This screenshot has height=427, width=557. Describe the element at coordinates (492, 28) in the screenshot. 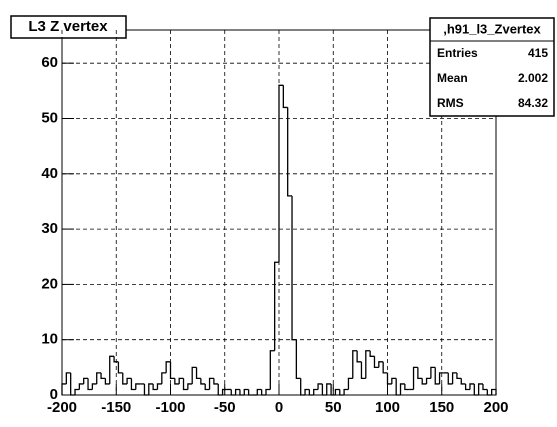

I see `stats-name: ,h91_l3_Zvertex` at that location.